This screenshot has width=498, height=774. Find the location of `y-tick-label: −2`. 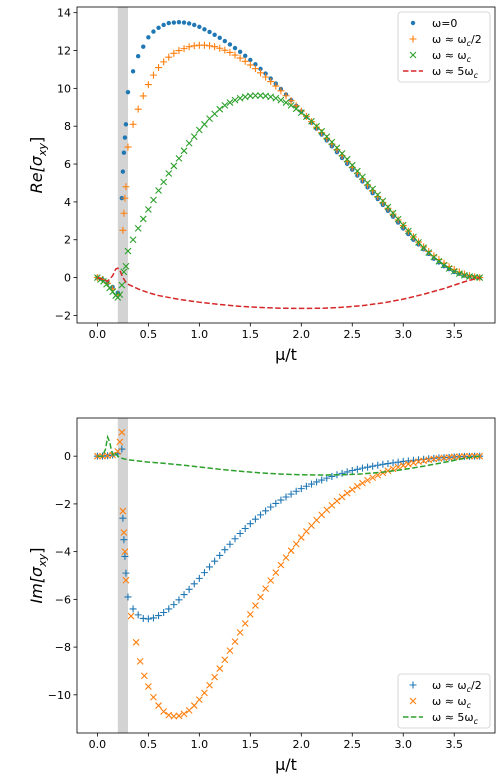

y-tick-label: −2 is located at coordinates (63, 504).